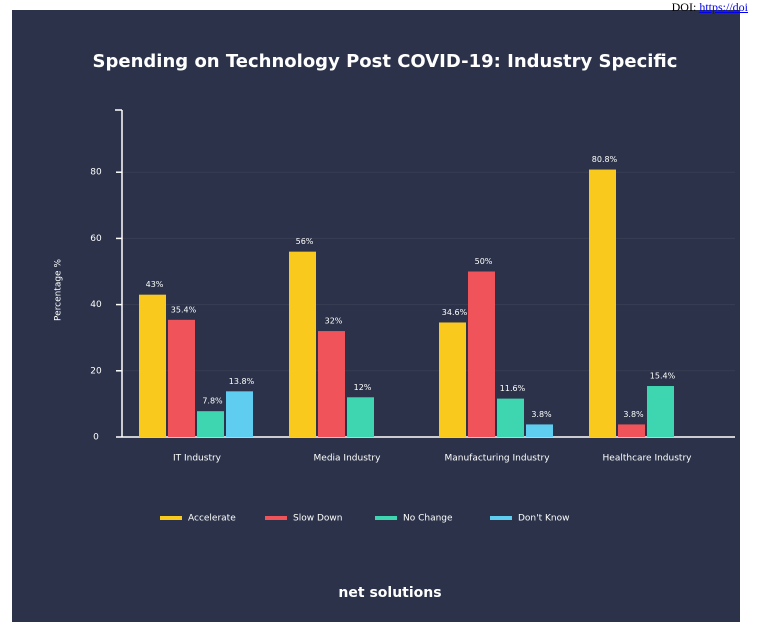 The image size is (758, 626). Describe the element at coordinates (497, 459) in the screenshot. I see `x-tick-label: Manufacturing Industry` at that location.